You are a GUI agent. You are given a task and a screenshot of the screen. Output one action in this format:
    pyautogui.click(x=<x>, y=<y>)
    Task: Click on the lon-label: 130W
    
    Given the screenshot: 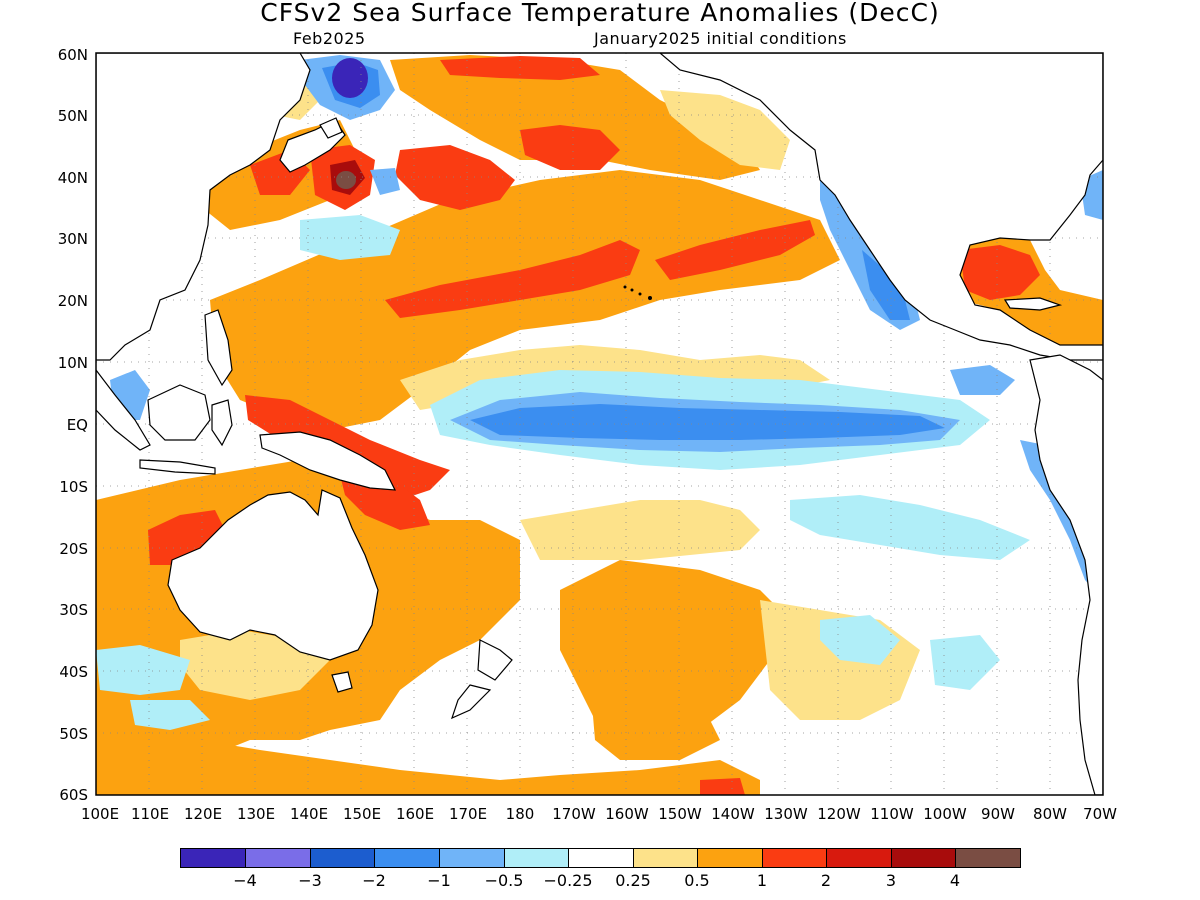 What is the action you would take?
    pyautogui.click(x=786, y=814)
    